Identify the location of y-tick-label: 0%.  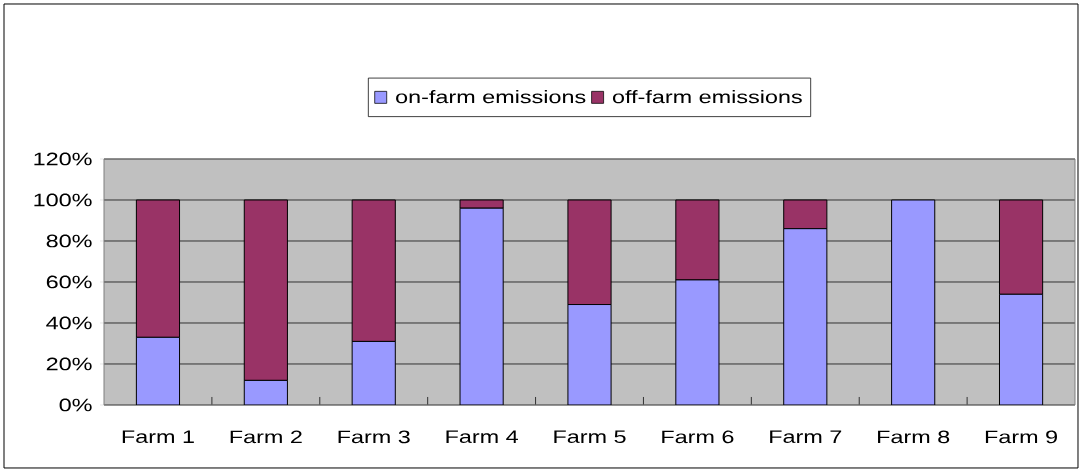
(75, 405).